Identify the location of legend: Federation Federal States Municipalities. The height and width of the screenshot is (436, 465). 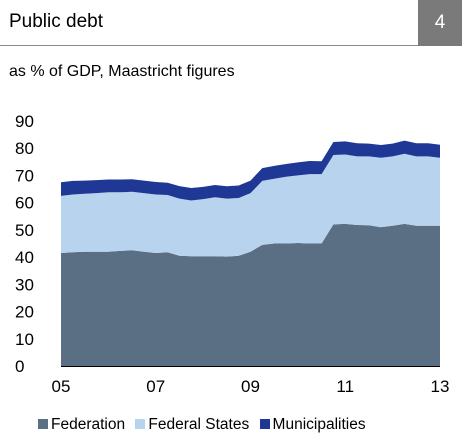
(205, 425).